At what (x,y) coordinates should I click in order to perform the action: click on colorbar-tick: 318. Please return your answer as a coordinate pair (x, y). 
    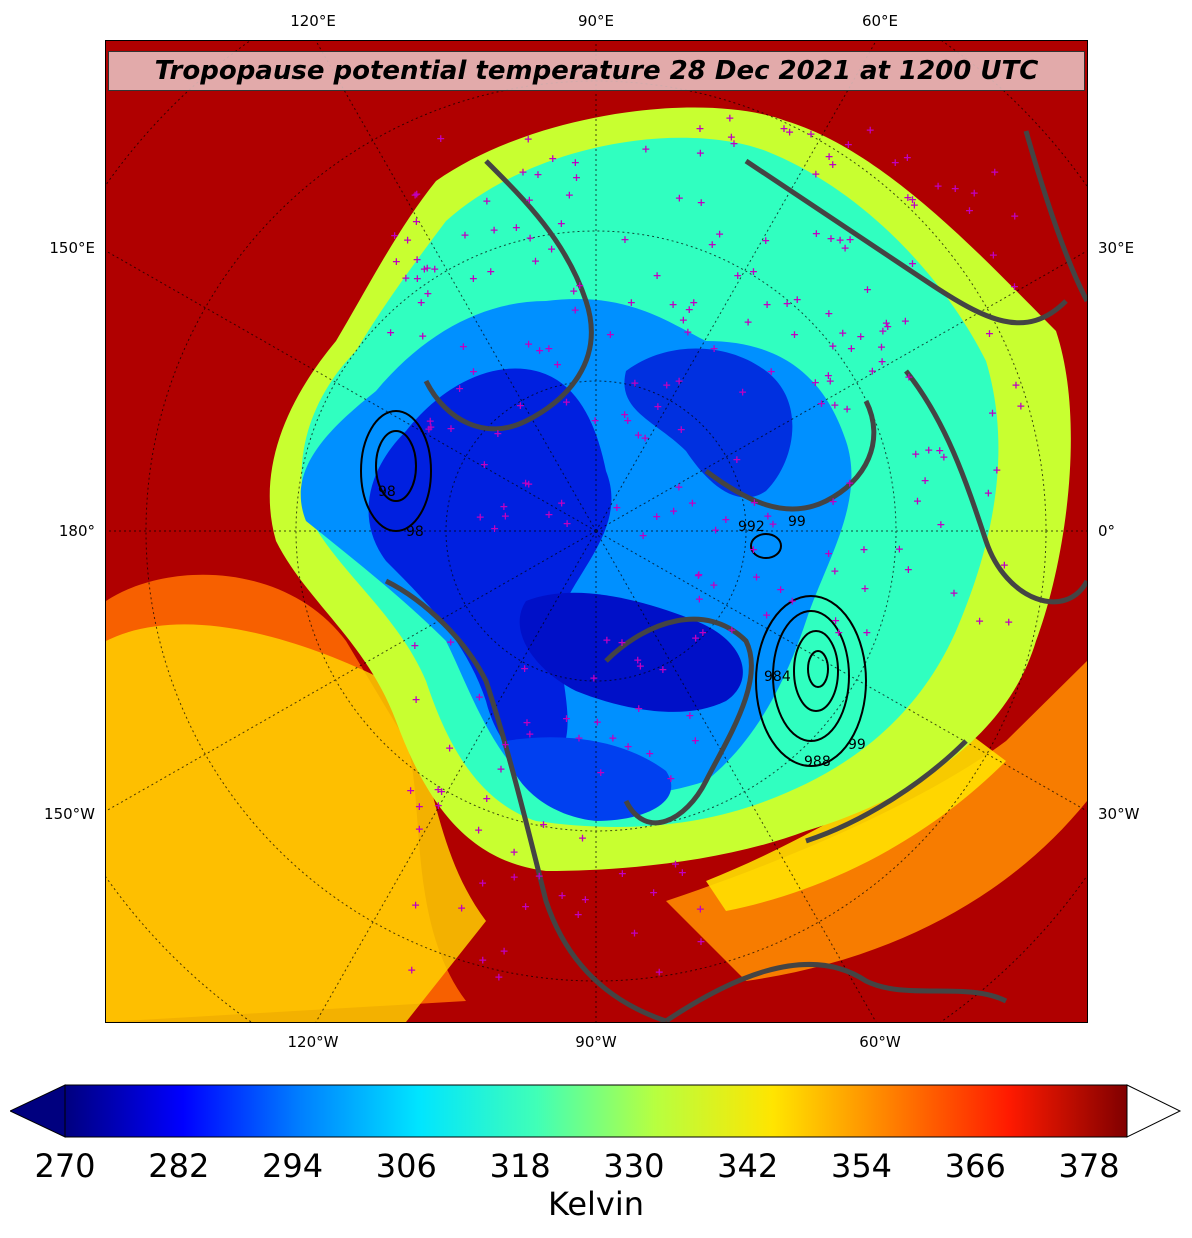
    Looking at the image, I should click on (520, 1166).